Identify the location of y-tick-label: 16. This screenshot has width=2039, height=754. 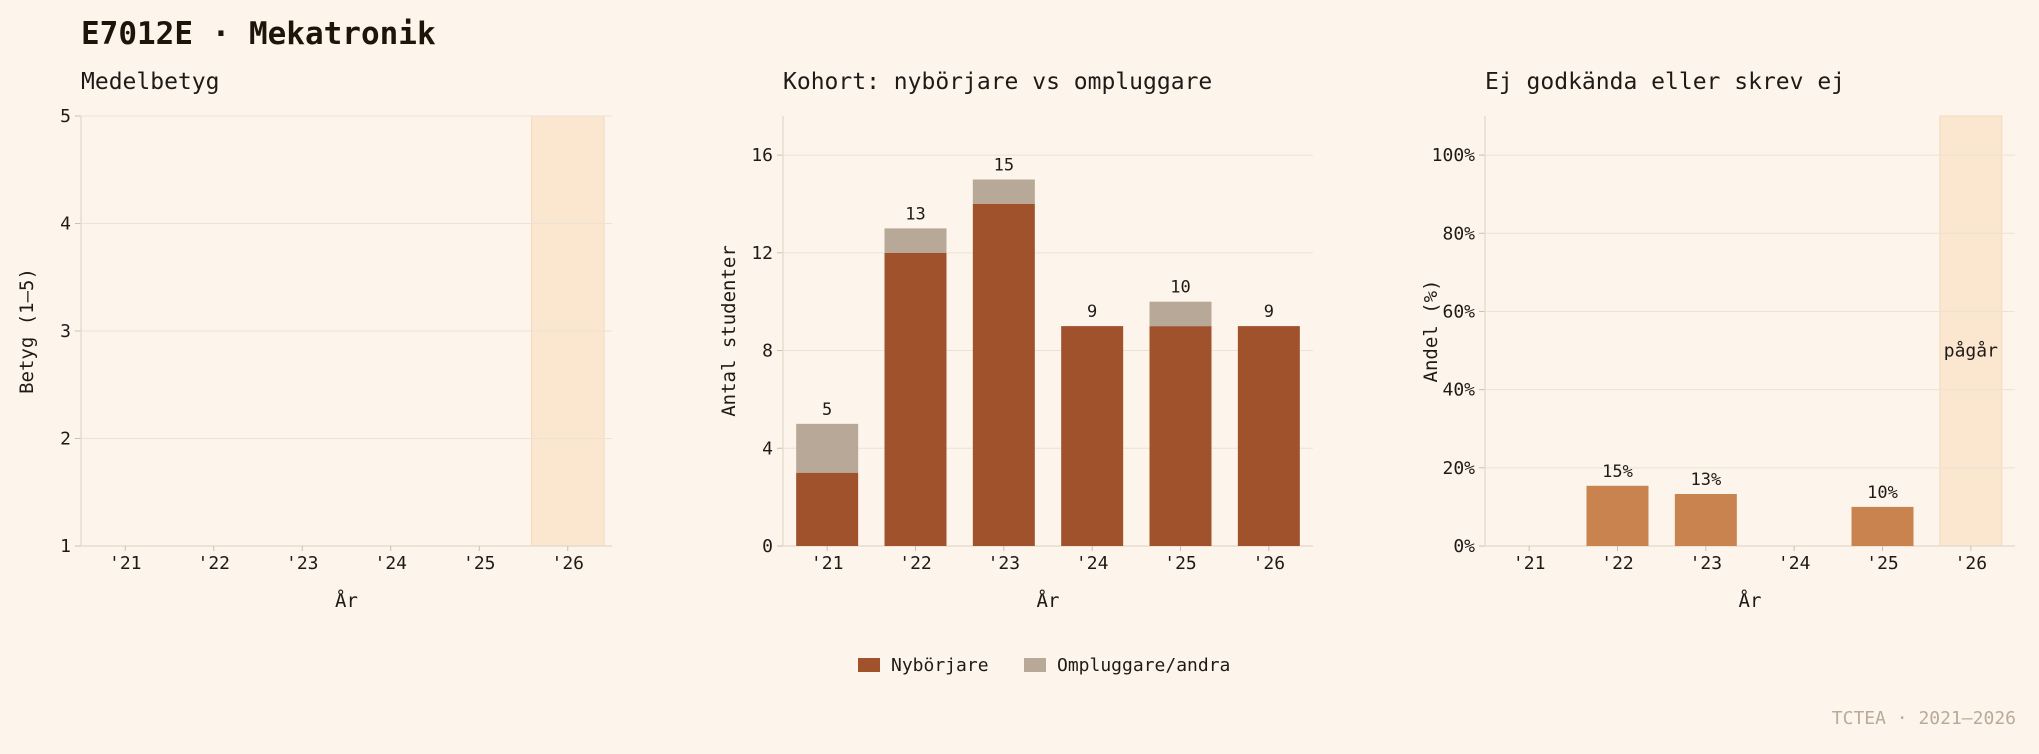
(762, 155).